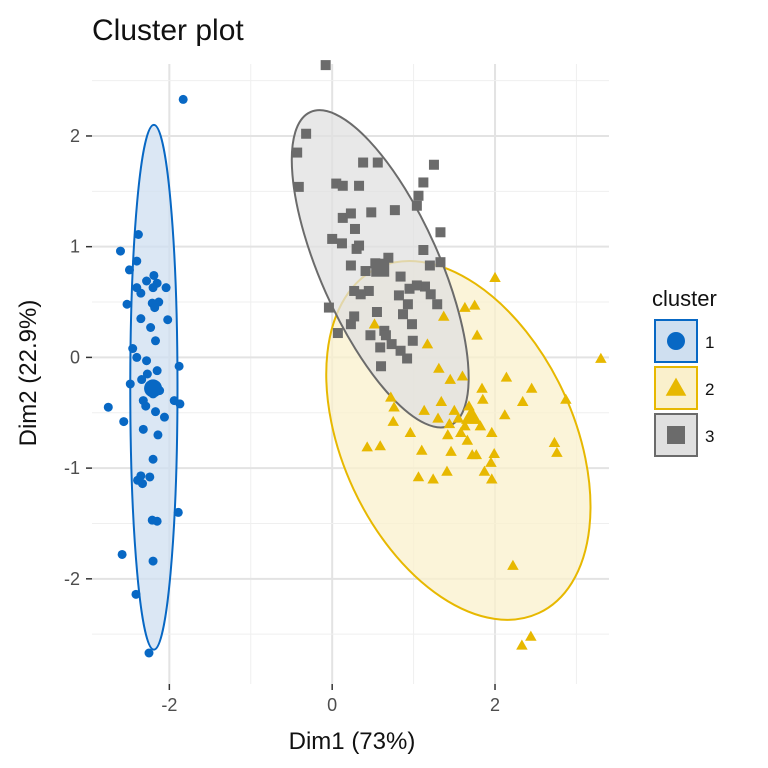 The image size is (768, 768). Describe the element at coordinates (153, 388) in the screenshot. I see `cluster-1-centroid` at that location.